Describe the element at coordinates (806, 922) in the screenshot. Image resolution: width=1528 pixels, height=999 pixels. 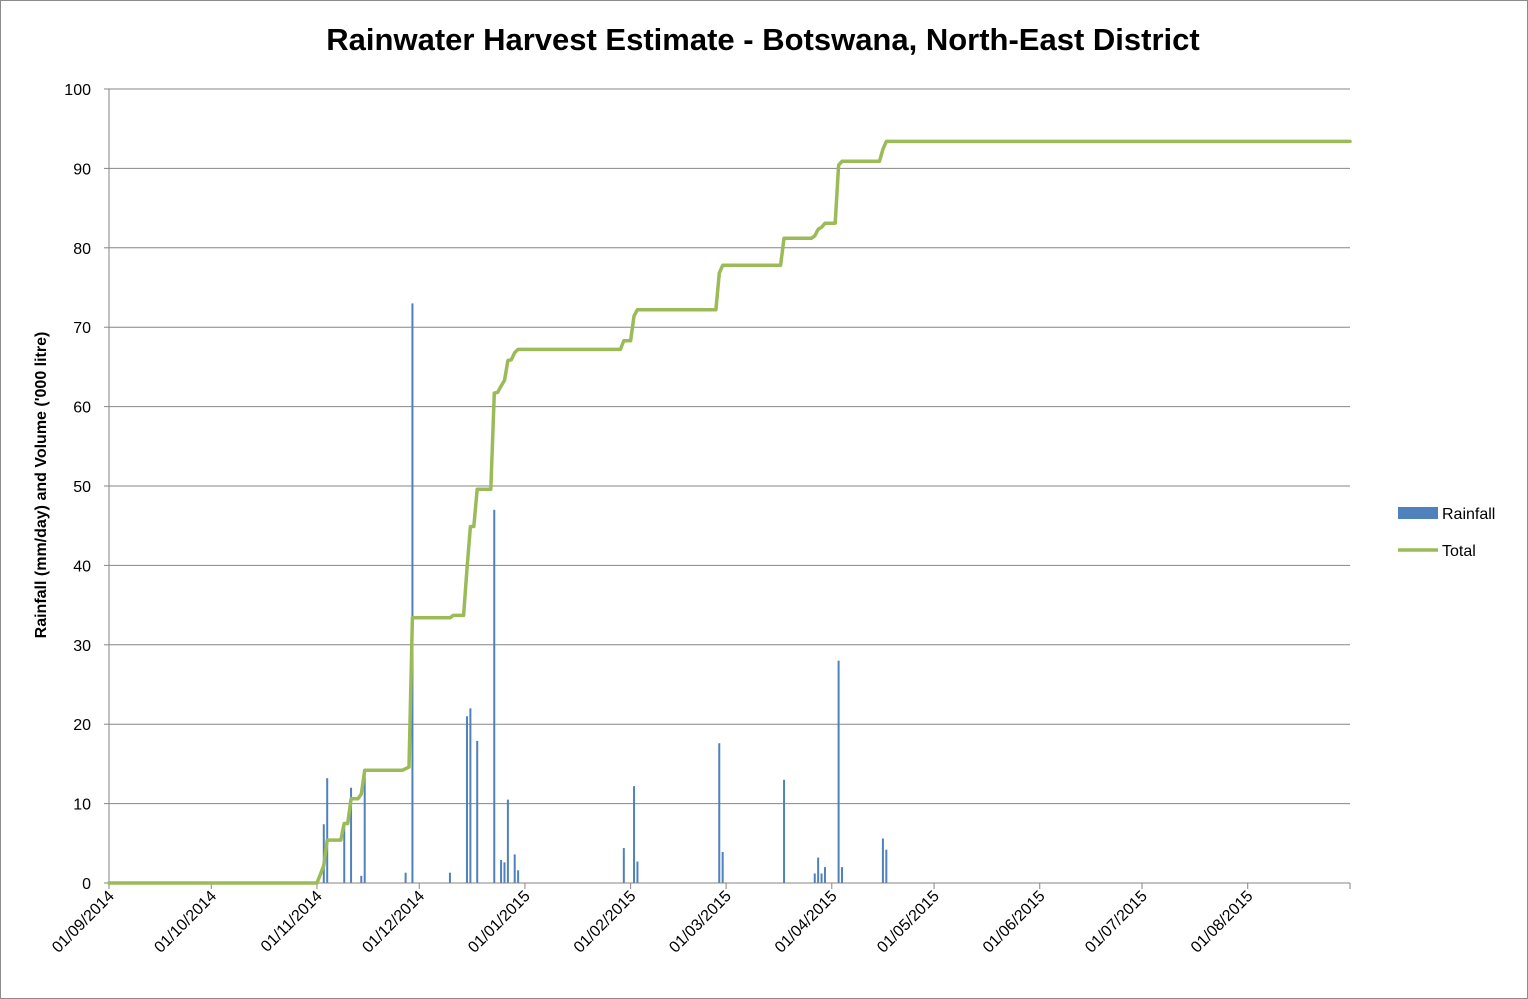
I see `x-tick-label-7: 01/04/2015` at that location.